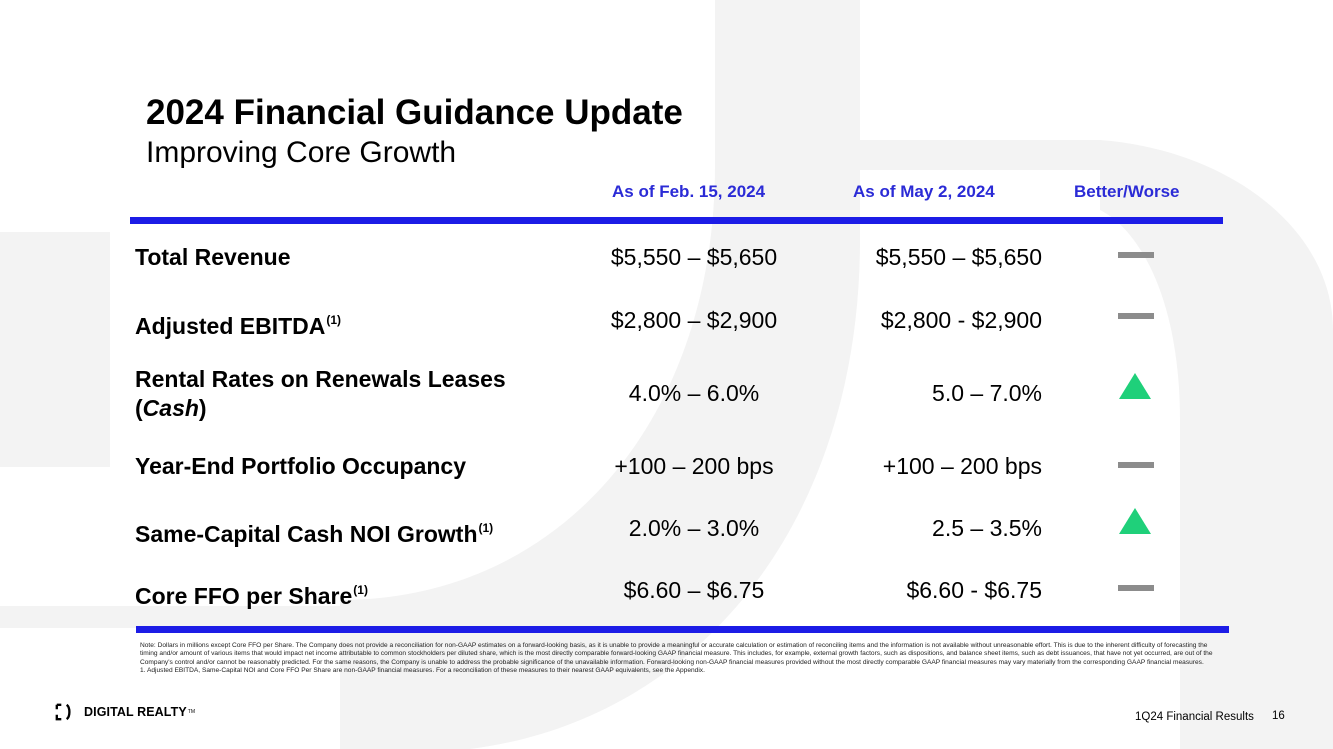 This screenshot has width=1333, height=749. What do you see at coordinates (1194, 717) in the screenshot?
I see `report-name: 1Q24 Financial Results` at bounding box center [1194, 717].